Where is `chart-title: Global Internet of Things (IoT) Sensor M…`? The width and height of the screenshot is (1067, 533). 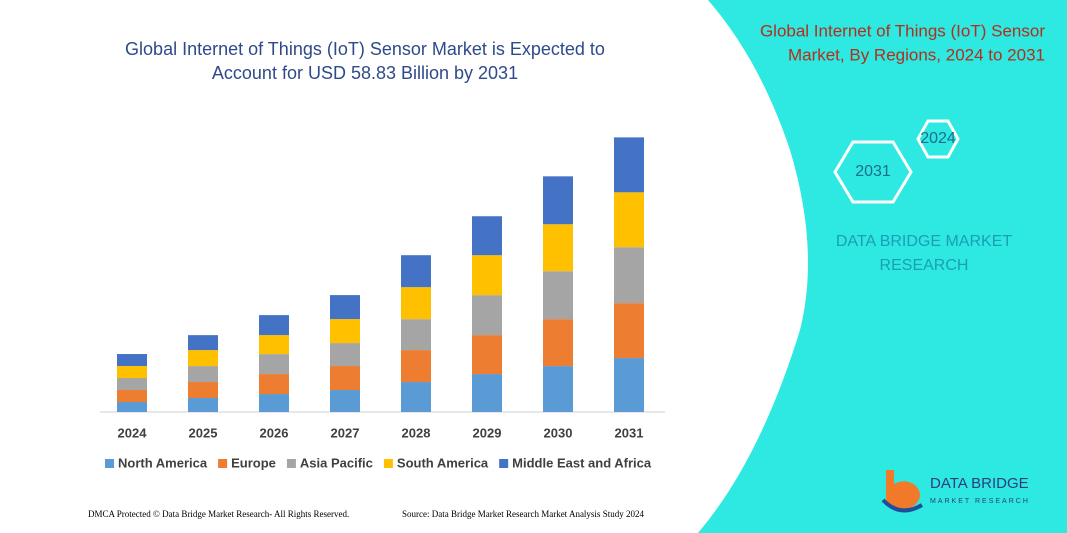 chart-title: Global Internet of Things (IoT) Sensor M… is located at coordinates (365, 49).